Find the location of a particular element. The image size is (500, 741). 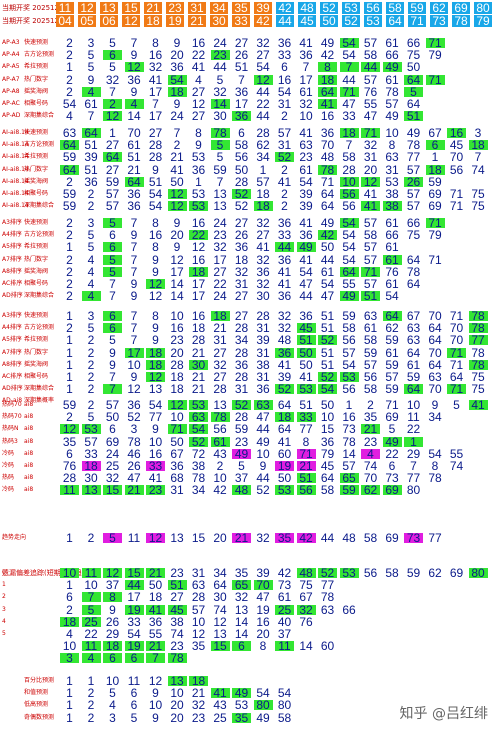

number-cell: 48 is located at coordinates (349, 538).